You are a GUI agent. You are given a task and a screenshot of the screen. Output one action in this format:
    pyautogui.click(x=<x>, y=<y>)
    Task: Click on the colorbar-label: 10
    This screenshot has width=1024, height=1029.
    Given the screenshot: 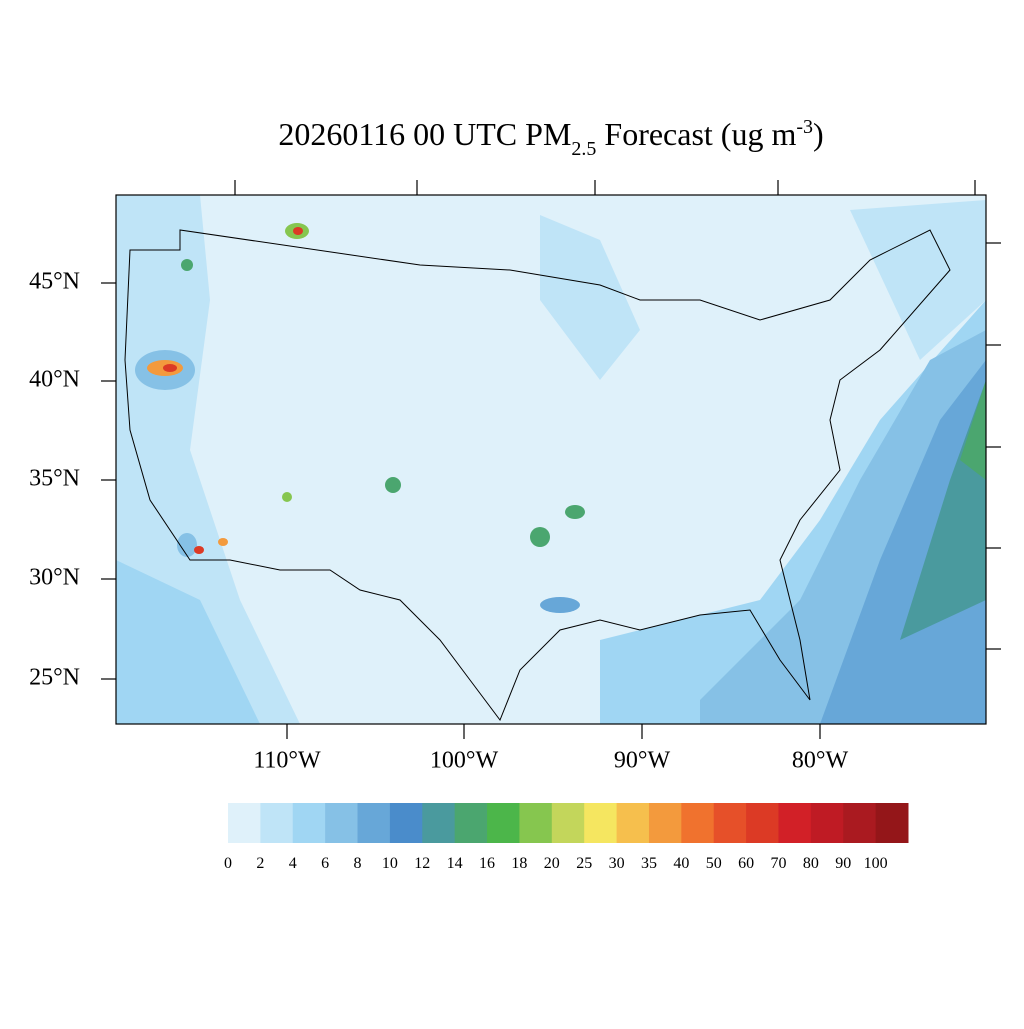 What is the action you would take?
    pyautogui.click(x=390, y=863)
    